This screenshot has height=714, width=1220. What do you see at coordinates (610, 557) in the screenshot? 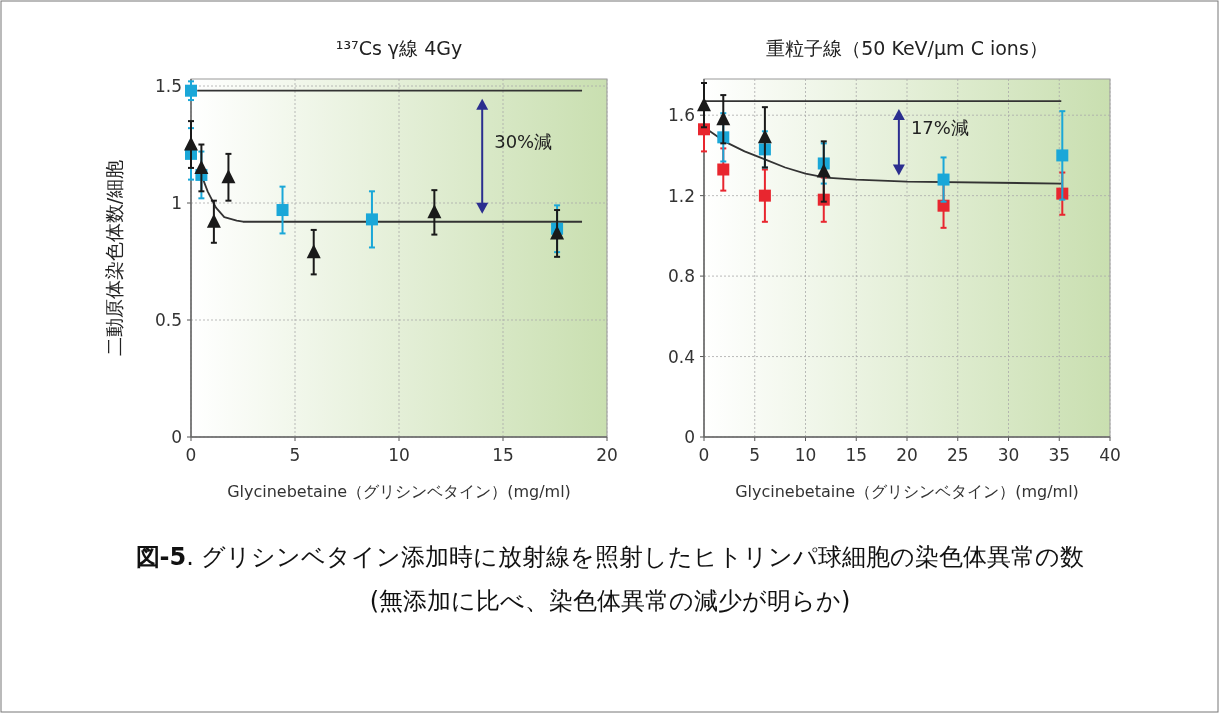
I see `text: 図-5. グリシンベタイン添加時に放射線を照射したヒトリンパ球細胞の染色体異常の数` at bounding box center [610, 557].